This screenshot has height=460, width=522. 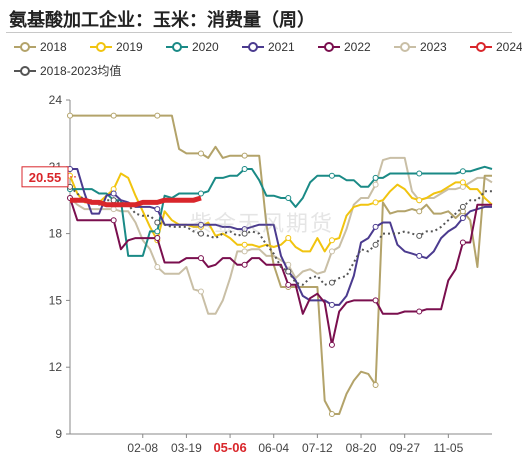 What do you see at coordinates (81, 71) in the screenshot?
I see `legend-label: 2018-2023均值` at bounding box center [81, 71].